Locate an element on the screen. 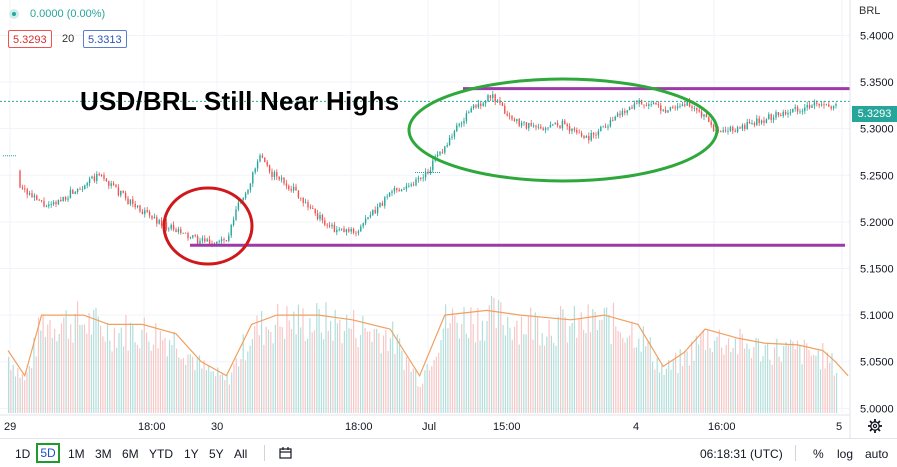 The height and width of the screenshot is (467, 897). timeframe-all: All is located at coordinates (241, 454).